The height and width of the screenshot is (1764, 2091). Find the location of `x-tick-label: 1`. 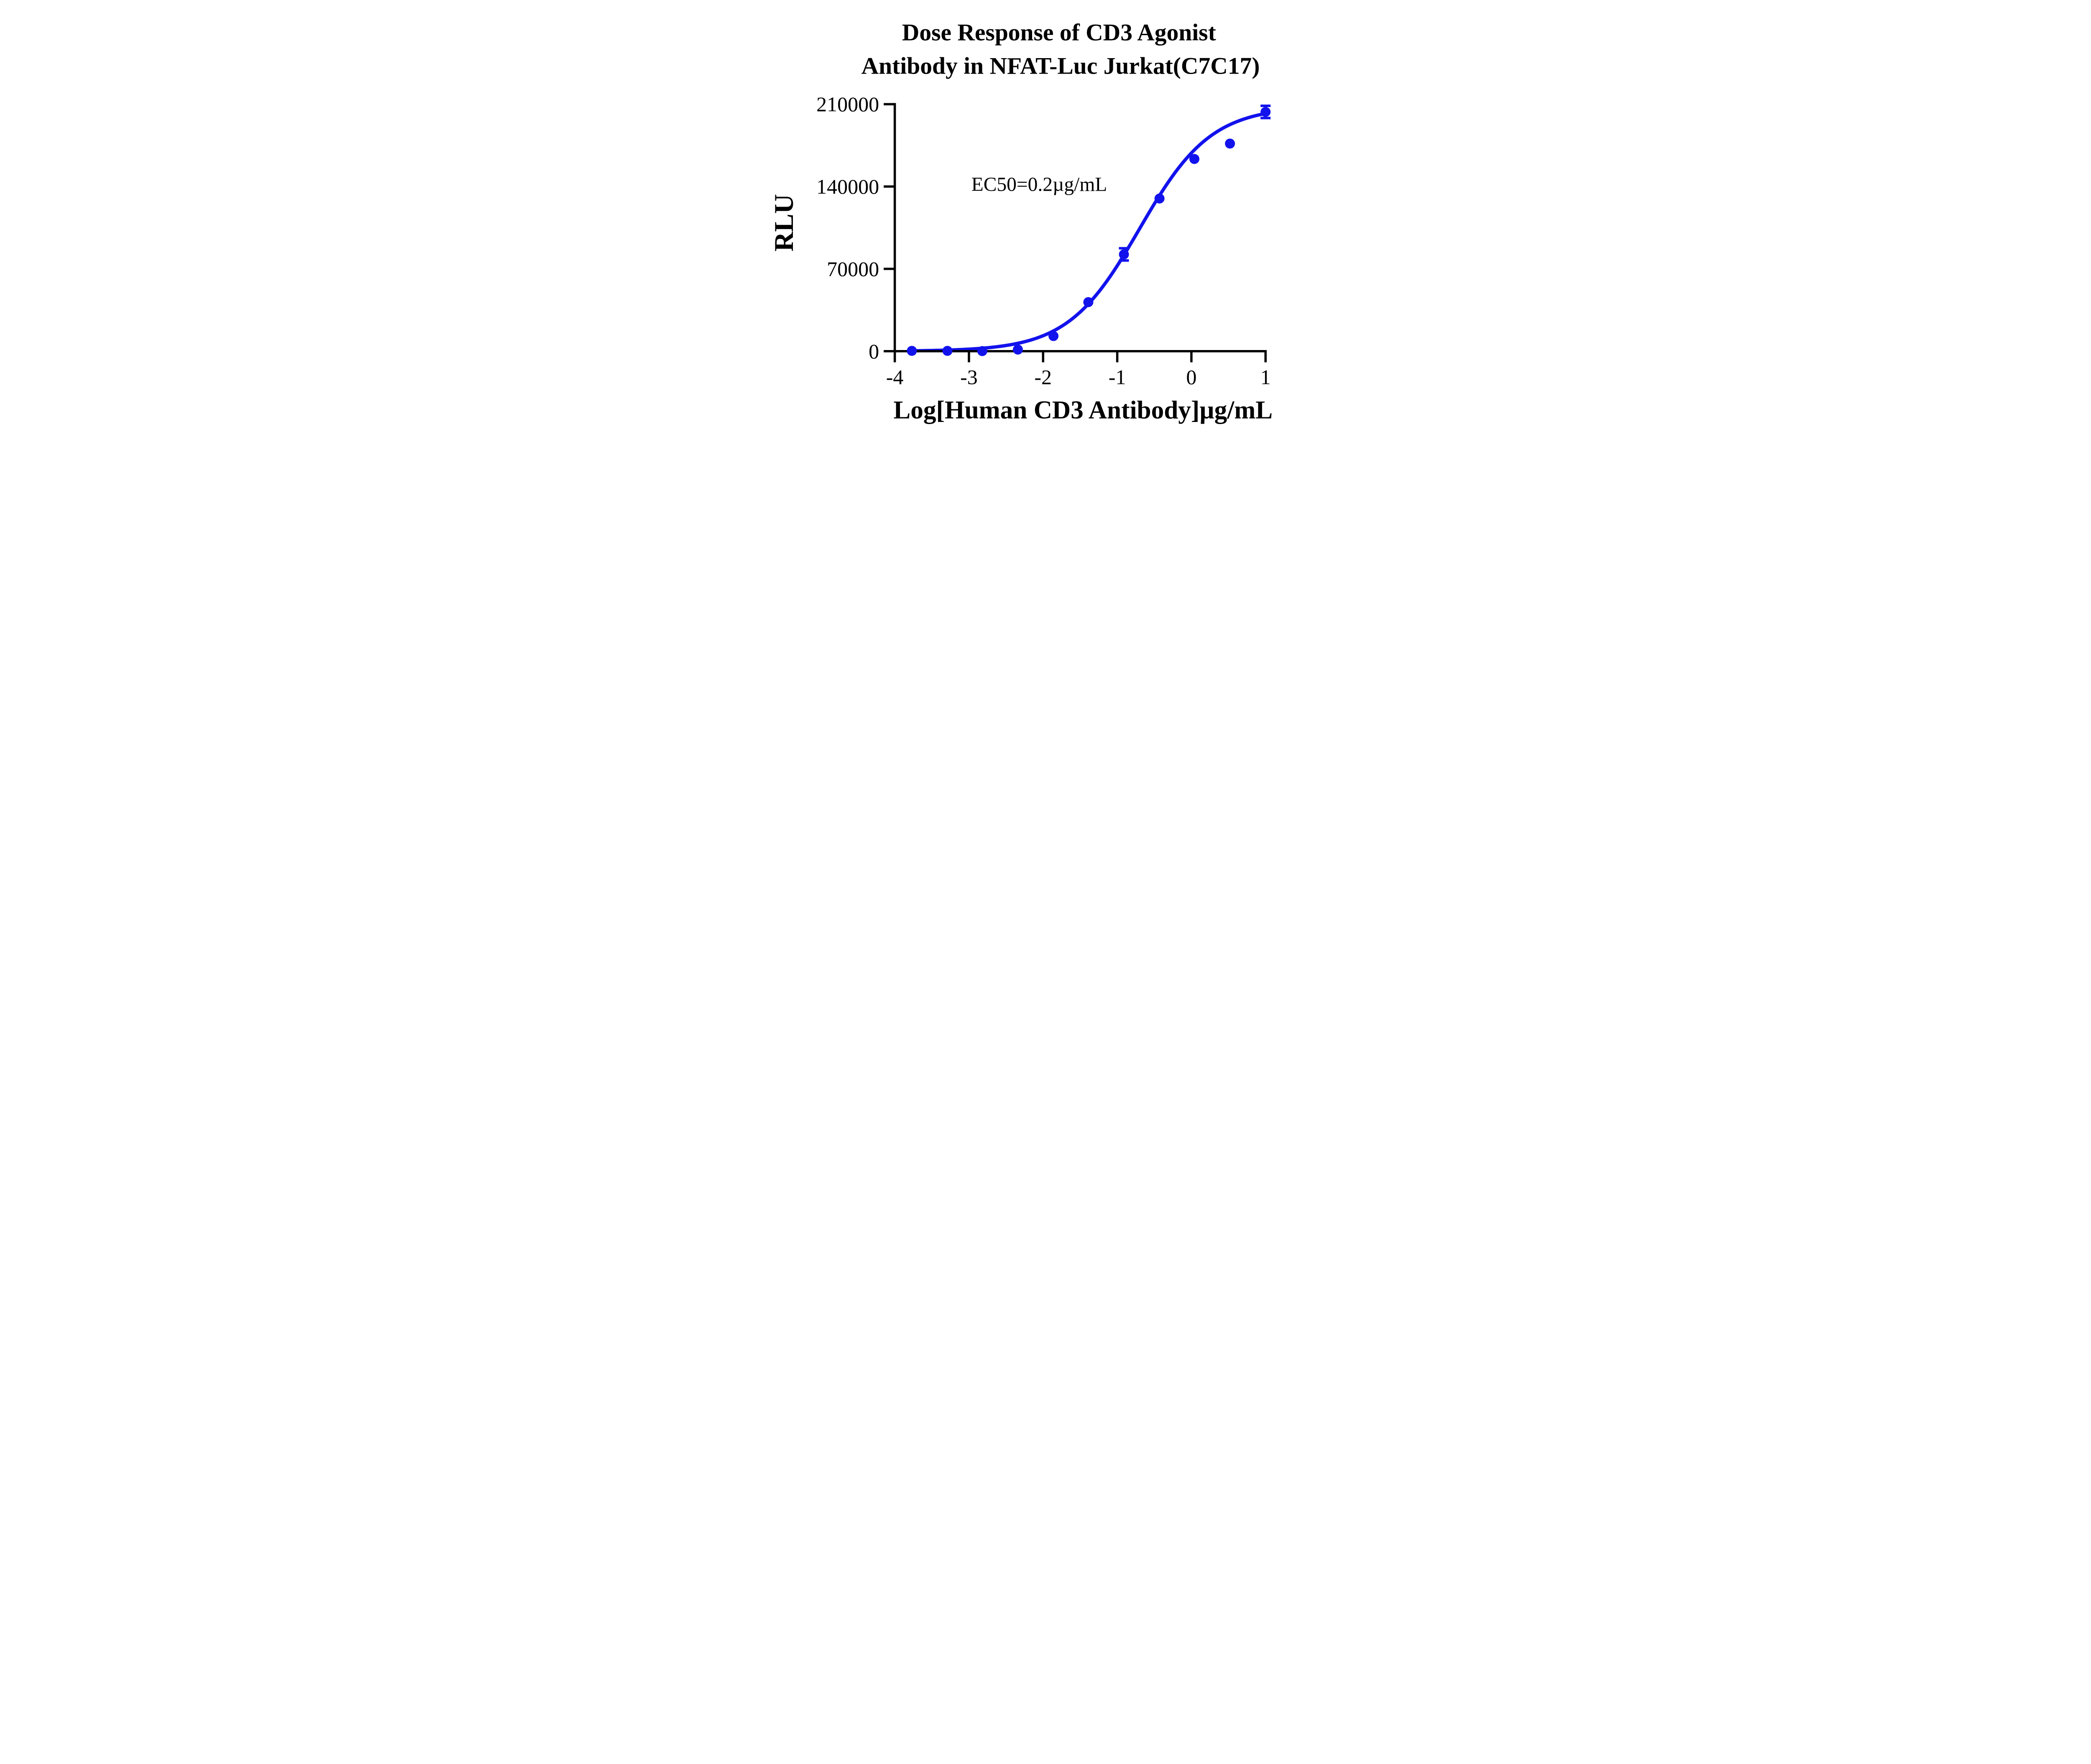

x-tick-label: 1 is located at coordinates (1265, 377).